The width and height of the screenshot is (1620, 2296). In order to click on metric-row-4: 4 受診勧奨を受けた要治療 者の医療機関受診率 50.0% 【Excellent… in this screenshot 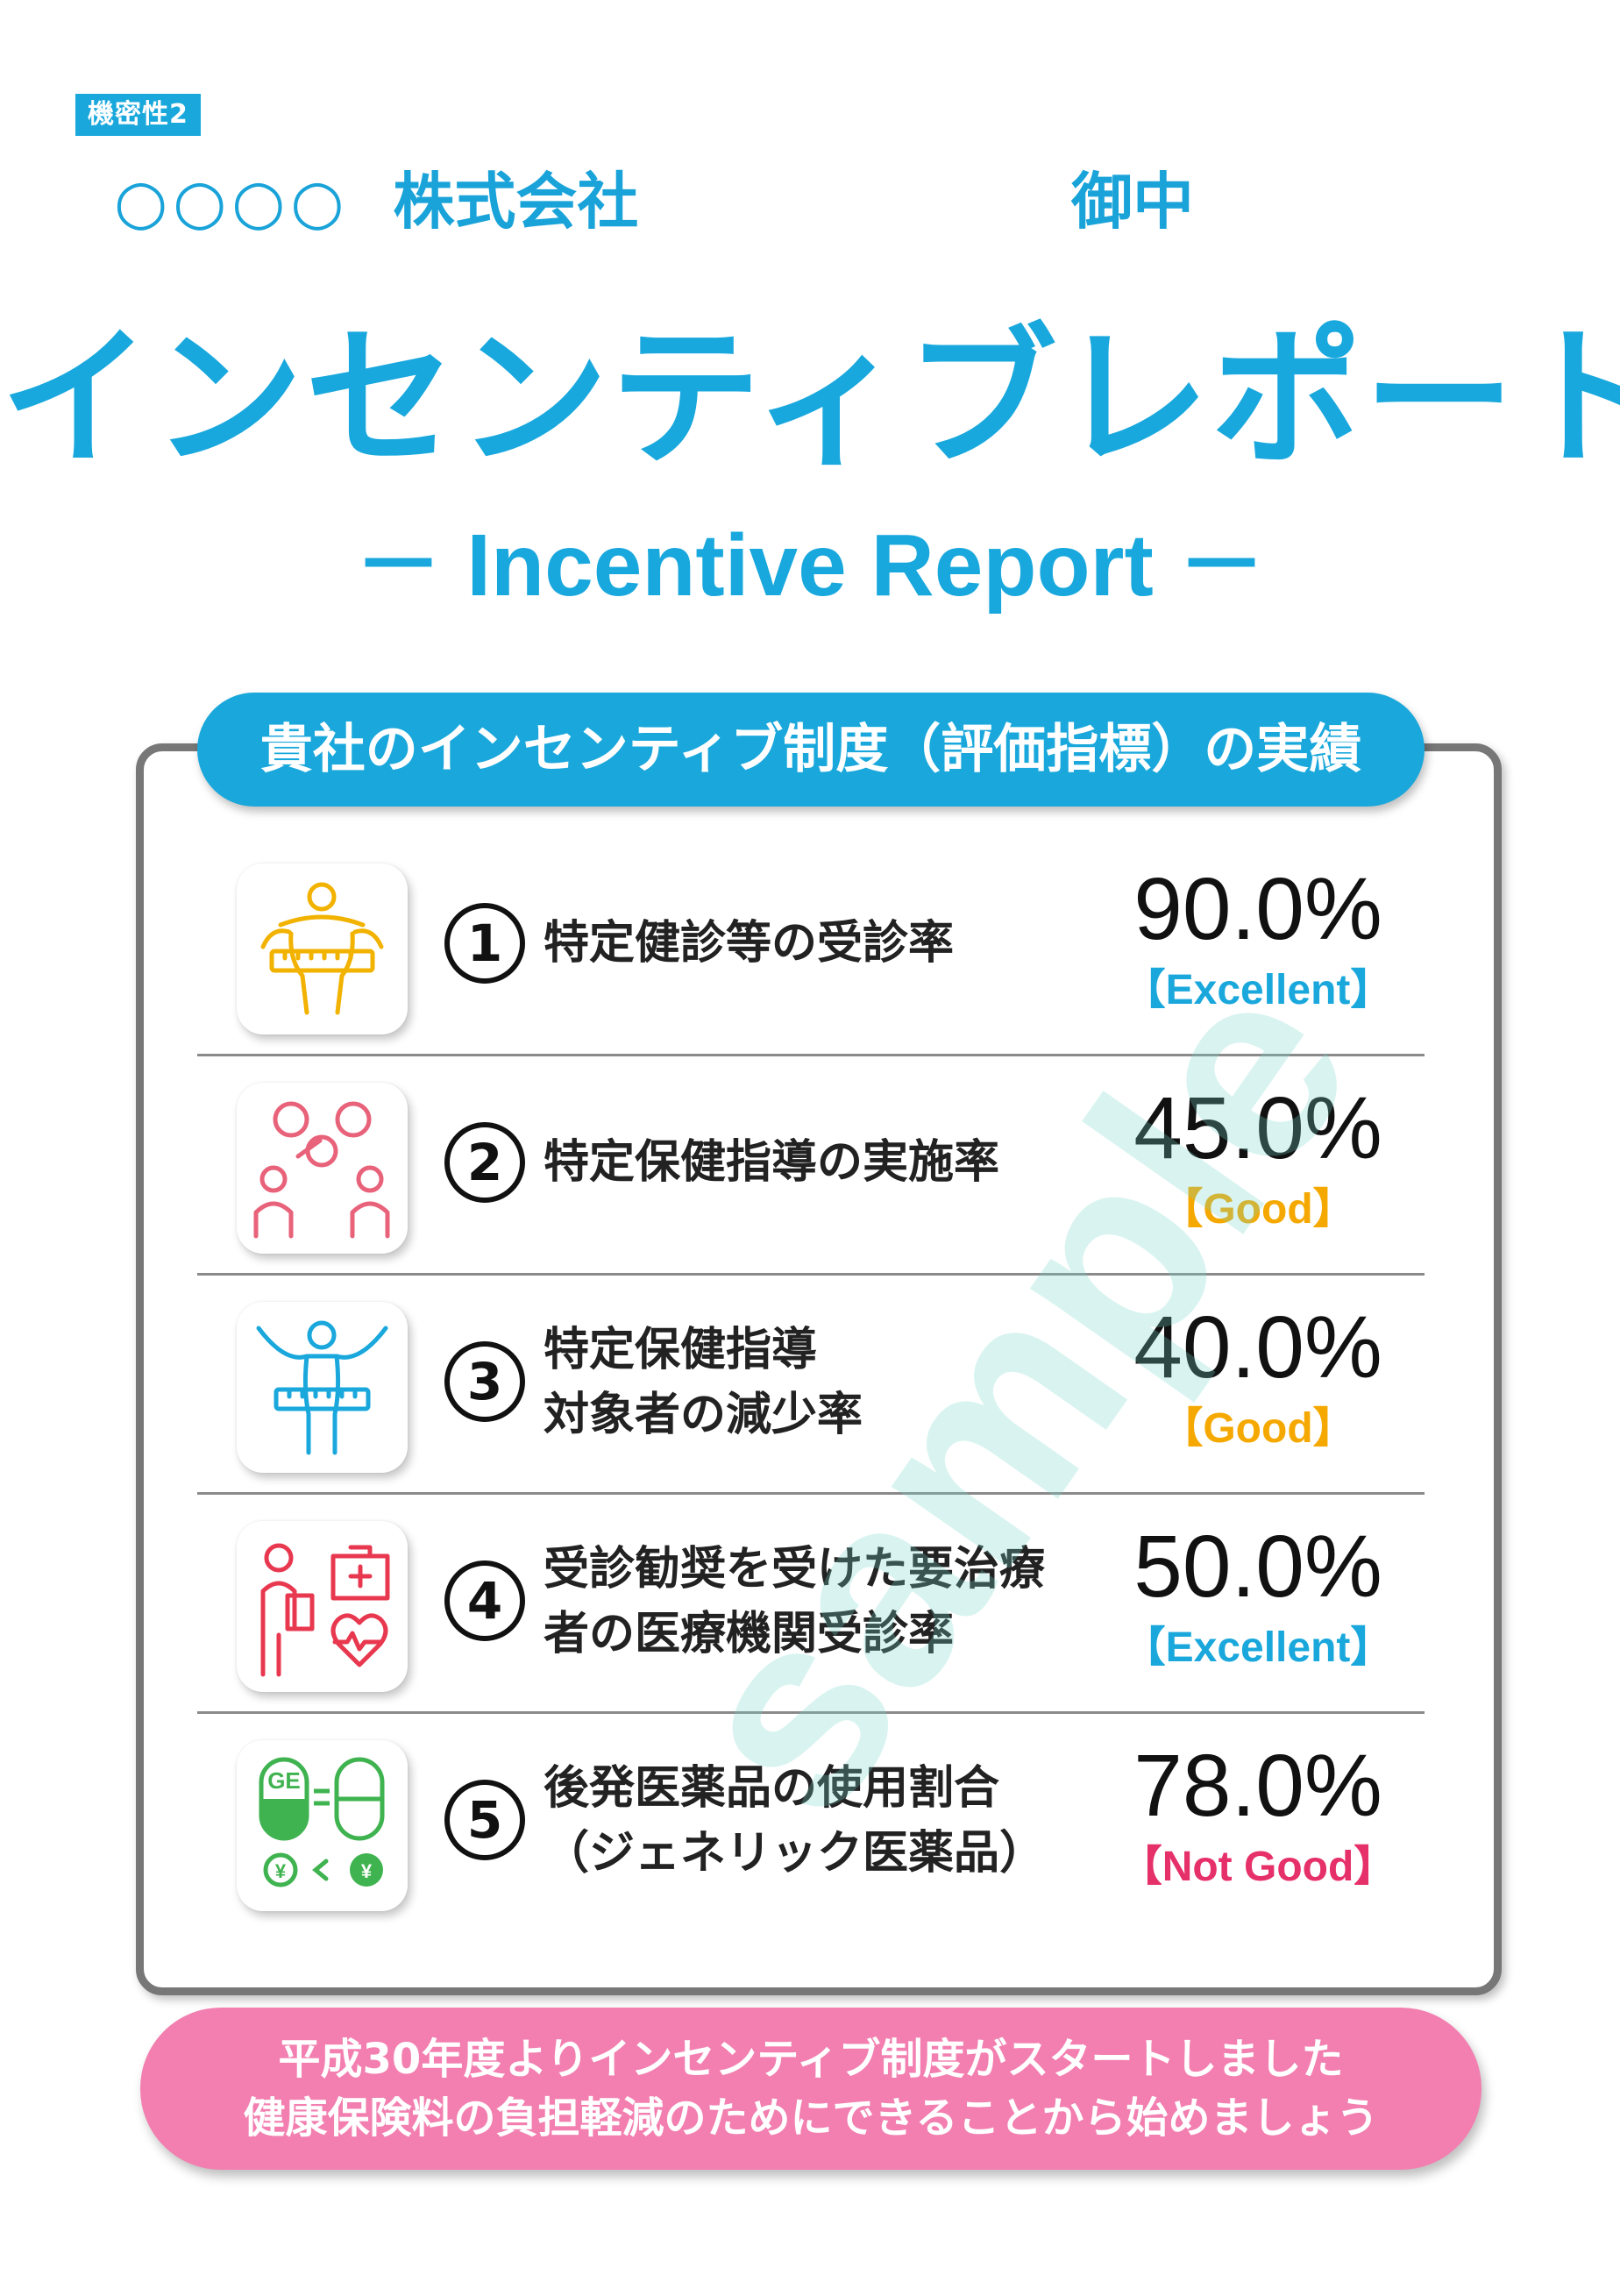, I will do `click(811, 1604)`.